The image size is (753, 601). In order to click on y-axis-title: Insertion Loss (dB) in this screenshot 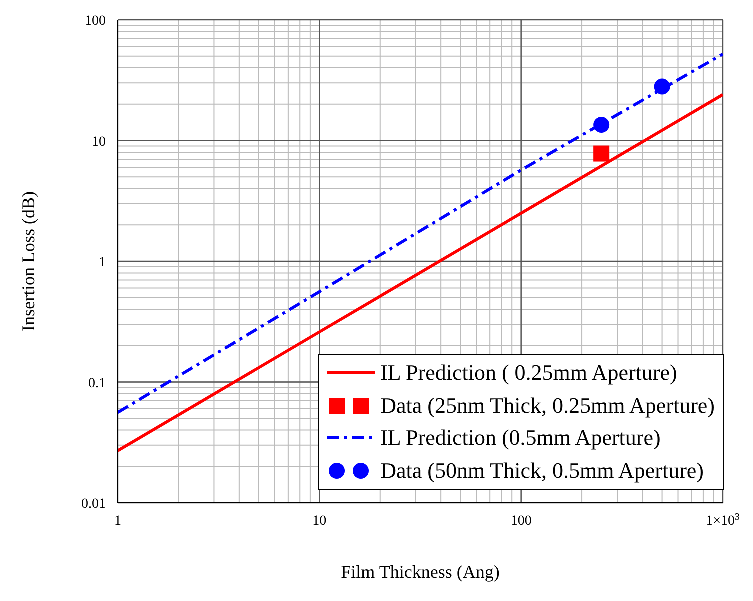, I will do `click(28, 262)`.